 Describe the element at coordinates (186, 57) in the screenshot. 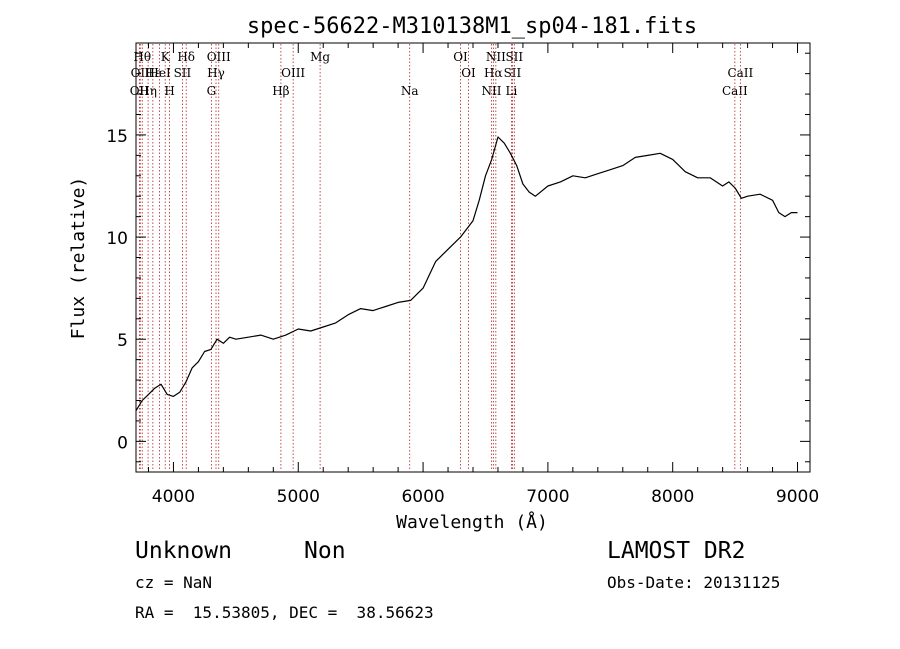

I see `line-marker-label: Hδ` at that location.